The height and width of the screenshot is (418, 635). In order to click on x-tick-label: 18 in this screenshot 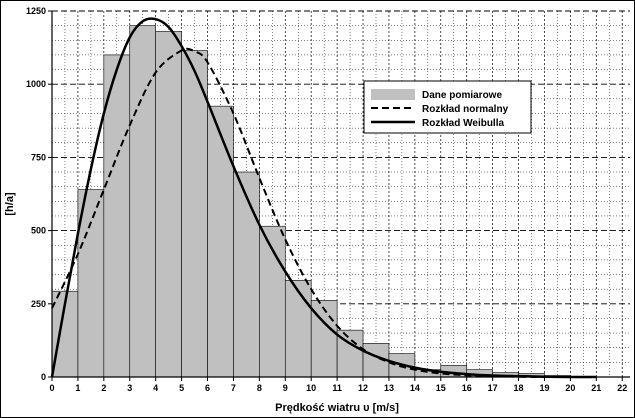, I will do `click(519, 388)`.